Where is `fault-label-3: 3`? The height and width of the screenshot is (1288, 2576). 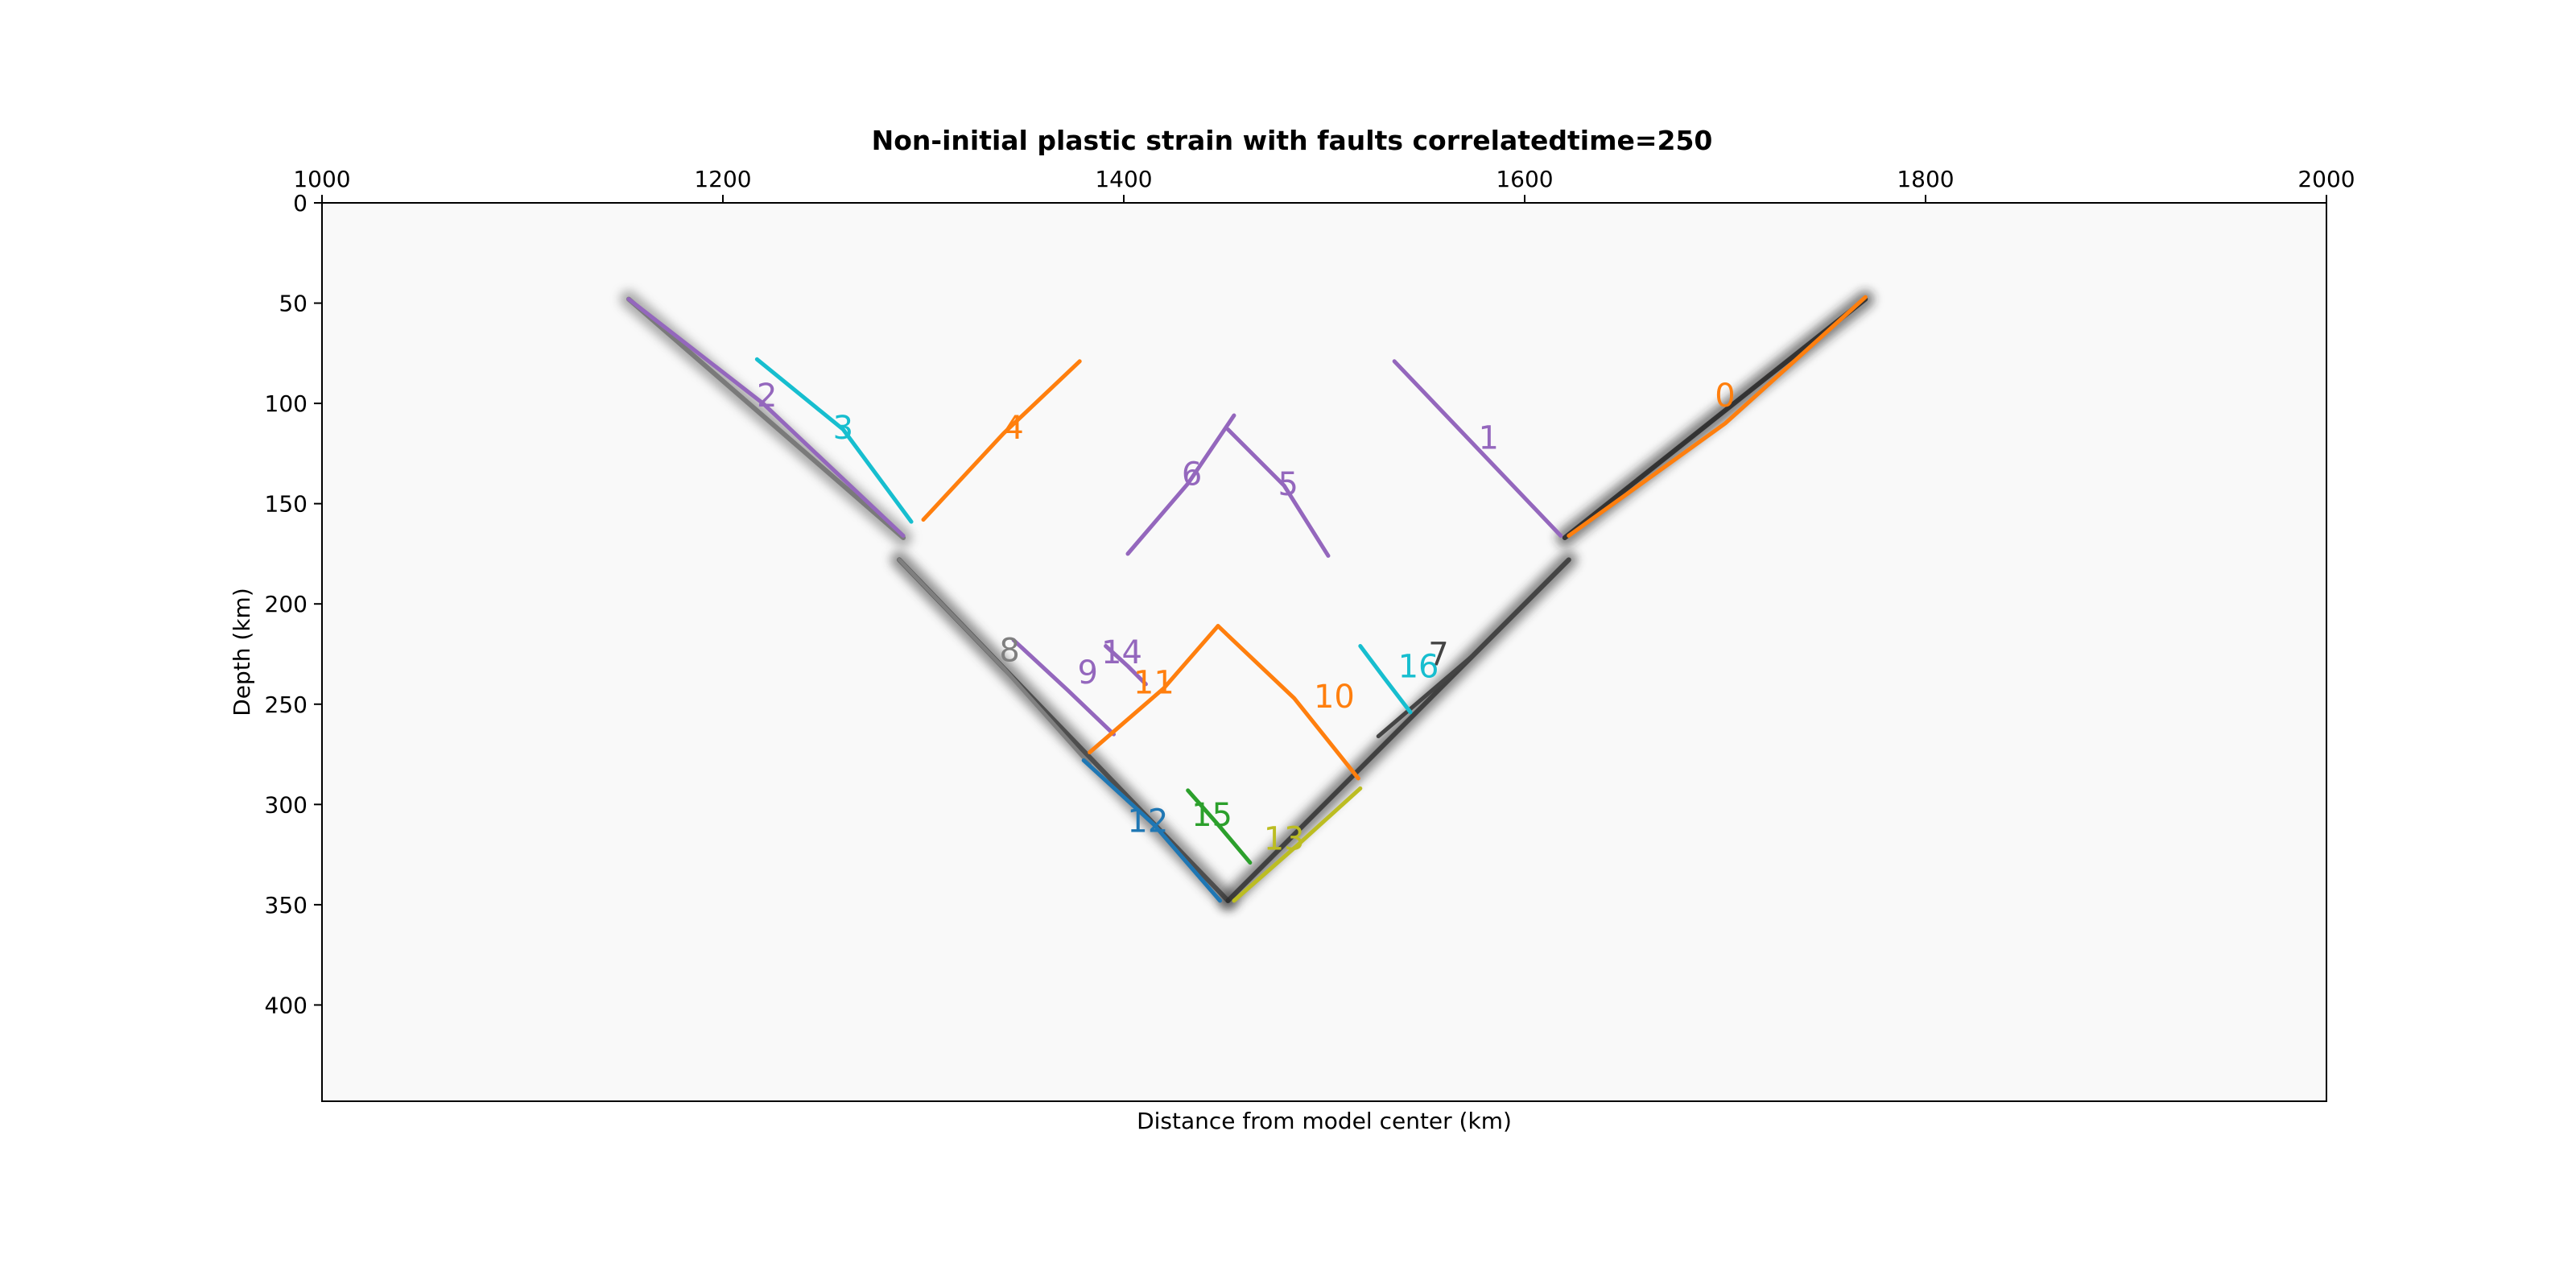 fault-label-3: 3 is located at coordinates (843, 428).